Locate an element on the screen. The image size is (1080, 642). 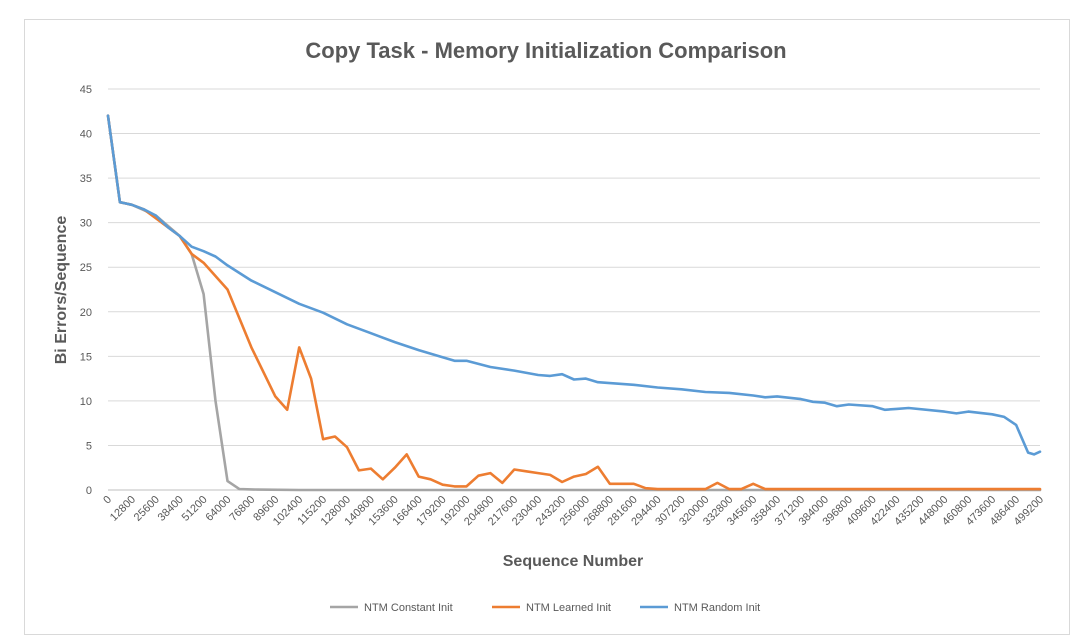
y-tick-label: 20 is located at coordinates (86, 313).